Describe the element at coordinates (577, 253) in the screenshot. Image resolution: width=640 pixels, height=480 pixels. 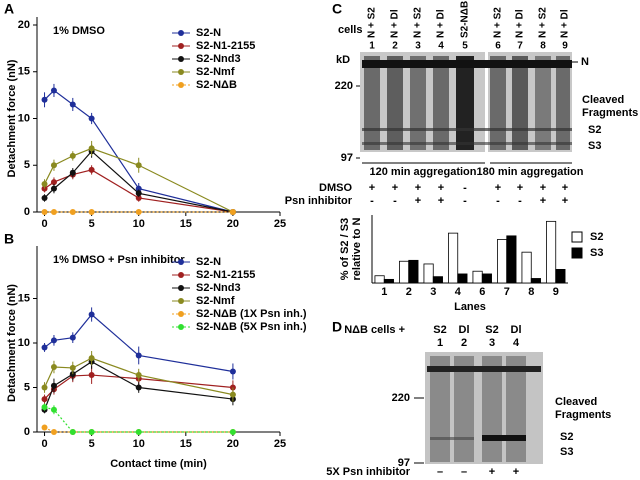
I see `legend-swatch` at that location.